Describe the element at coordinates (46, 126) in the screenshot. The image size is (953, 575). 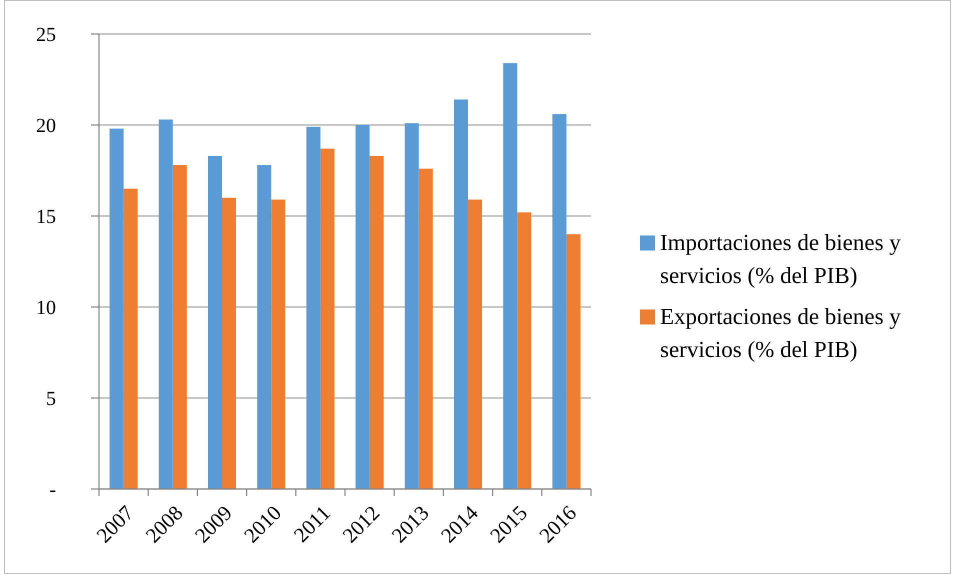
I see `y-tick-label: 20` at that location.